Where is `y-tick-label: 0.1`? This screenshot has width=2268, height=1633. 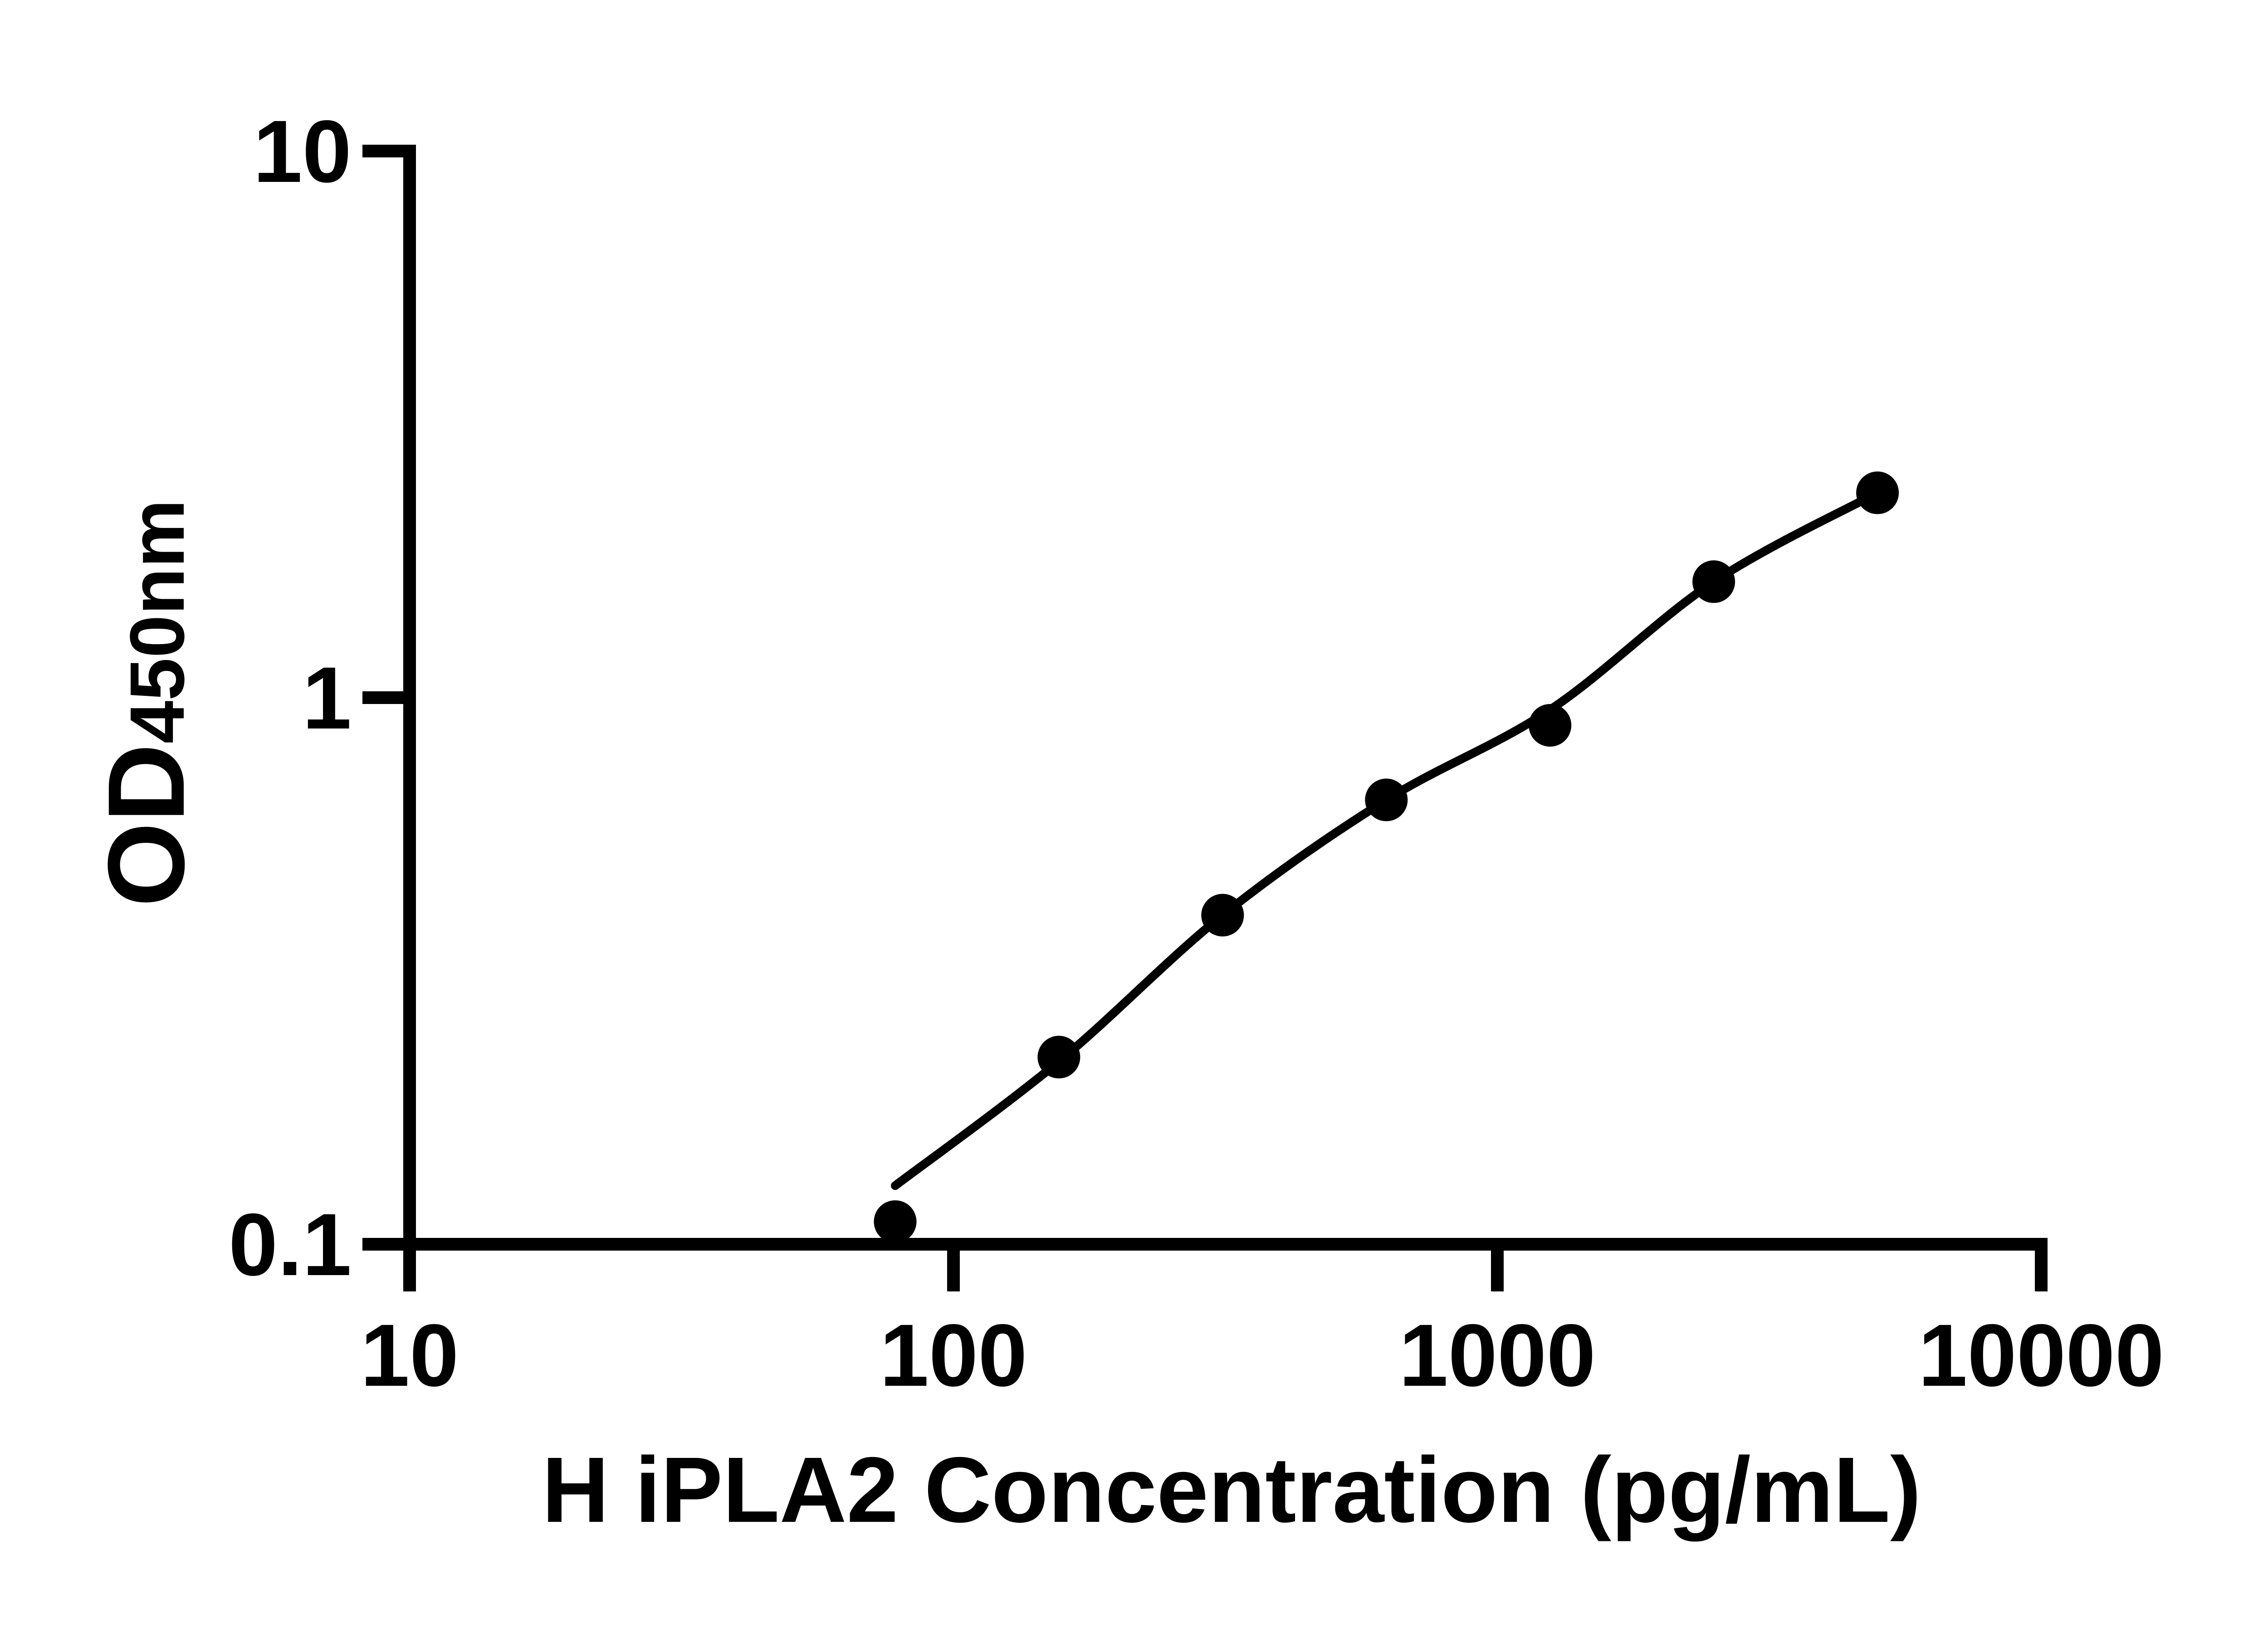 y-tick-label: 0.1 is located at coordinates (291, 1244).